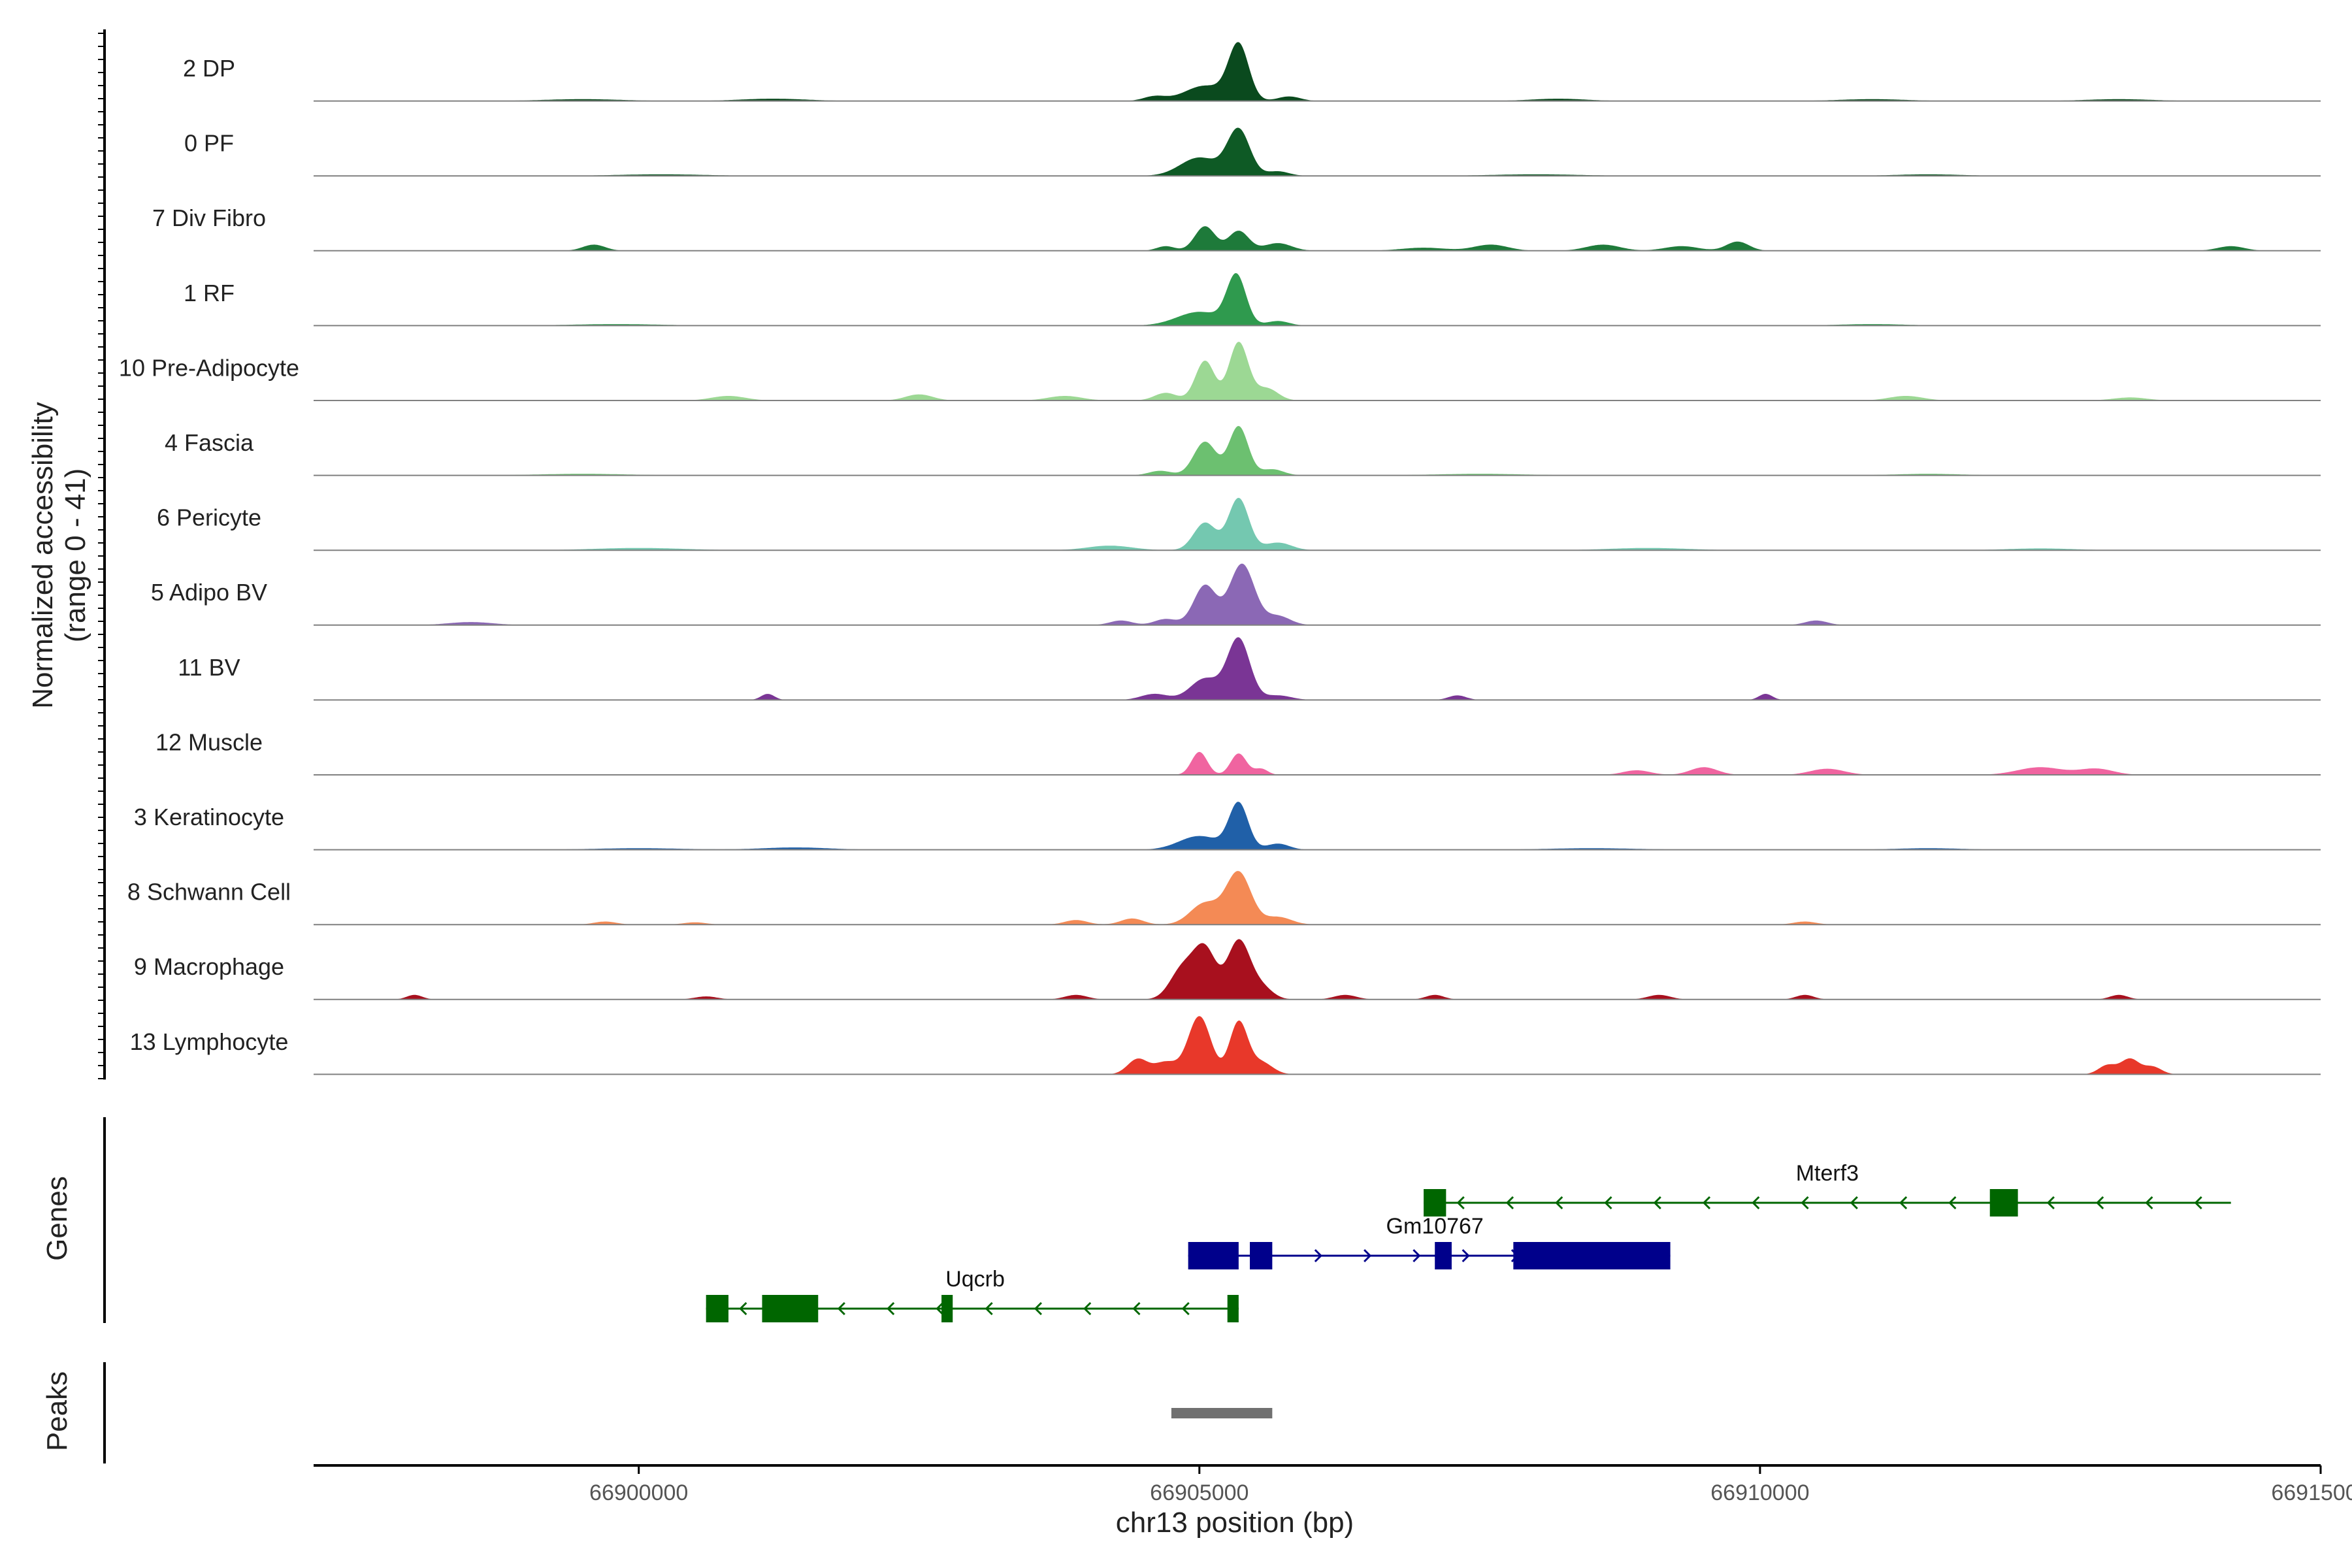  I want to click on track-10-pre-adipocyte: 10 Pre-Adipocyte, so click(1220, 371).